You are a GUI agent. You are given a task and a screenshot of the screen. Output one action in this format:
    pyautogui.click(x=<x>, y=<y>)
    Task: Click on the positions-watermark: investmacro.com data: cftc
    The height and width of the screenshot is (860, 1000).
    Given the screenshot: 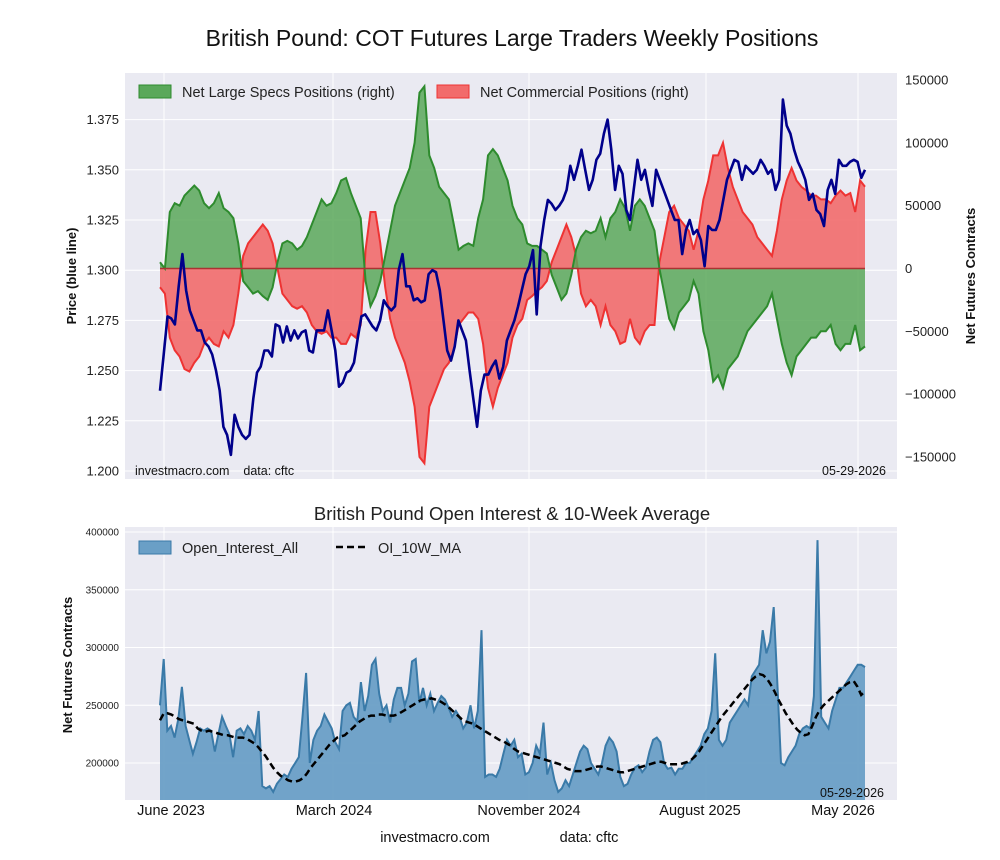 What is the action you would take?
    pyautogui.click(x=214, y=471)
    